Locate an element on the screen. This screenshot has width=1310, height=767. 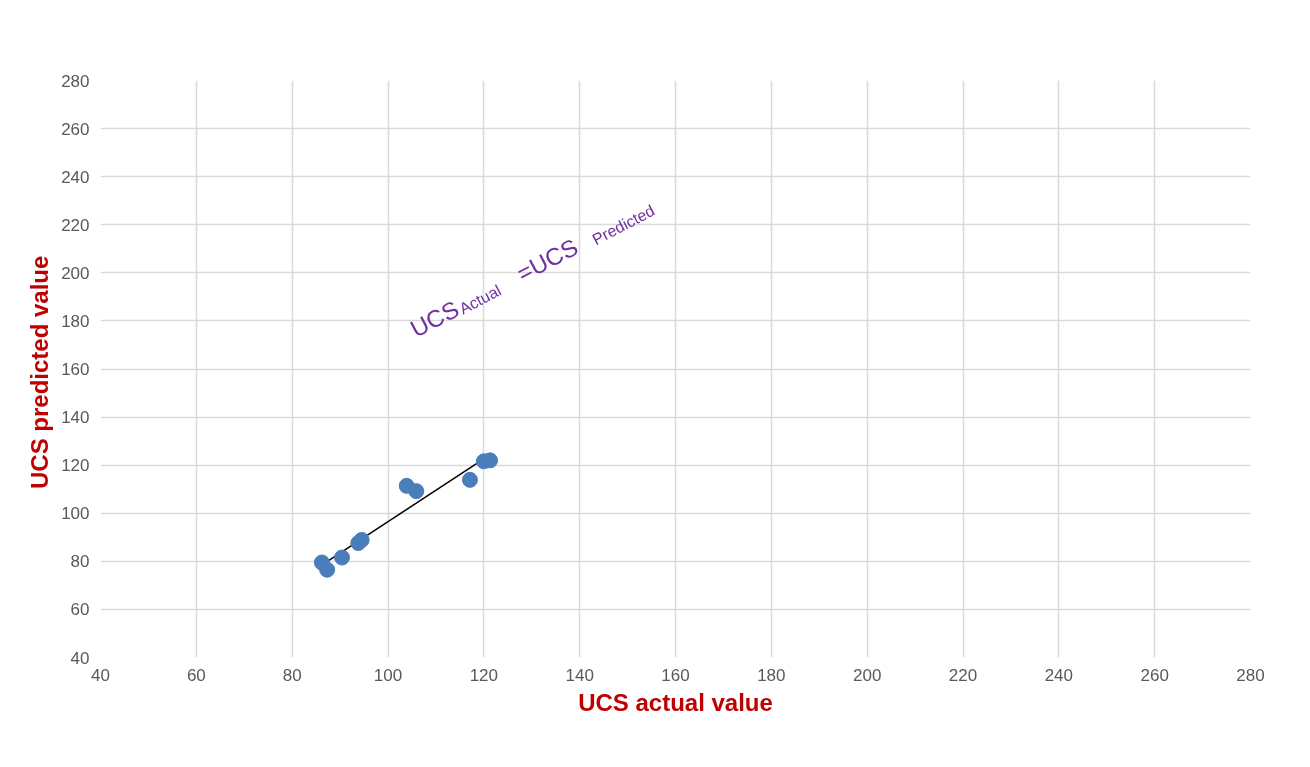
x-tick-label: 280 is located at coordinates (1250, 675).